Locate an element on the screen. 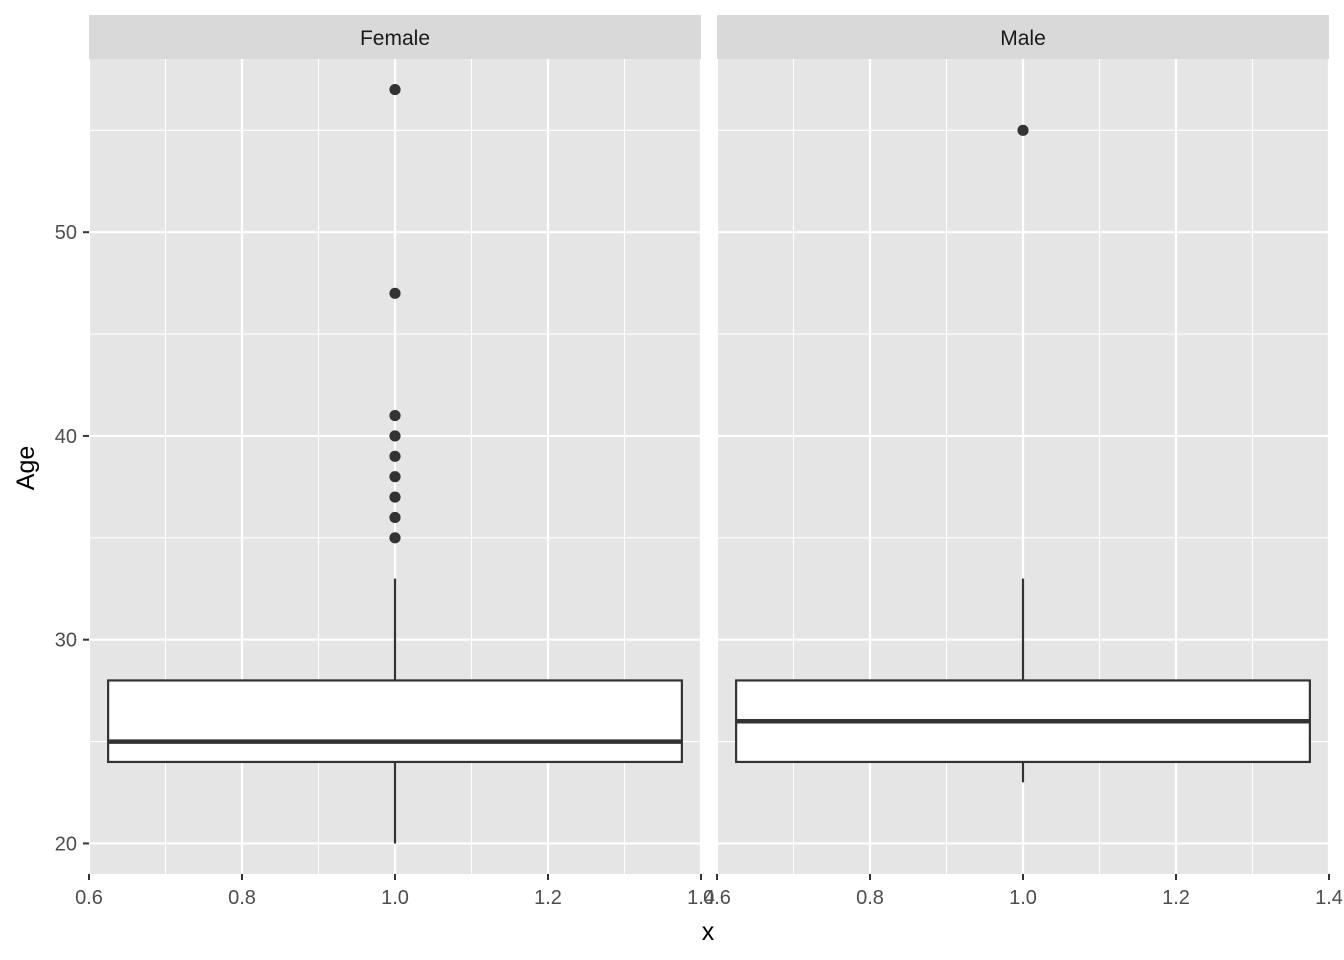 This screenshot has height=960, width=1344. box-iqr is located at coordinates (395, 721).